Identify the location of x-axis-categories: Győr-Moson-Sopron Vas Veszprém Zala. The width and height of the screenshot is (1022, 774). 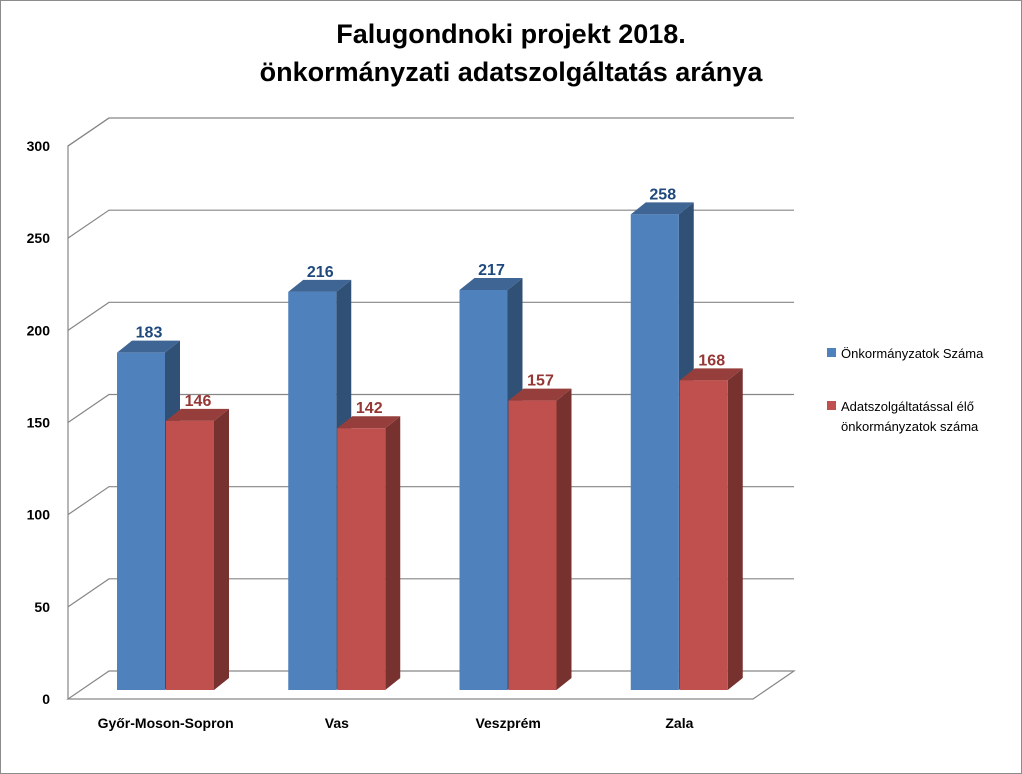
(396, 723).